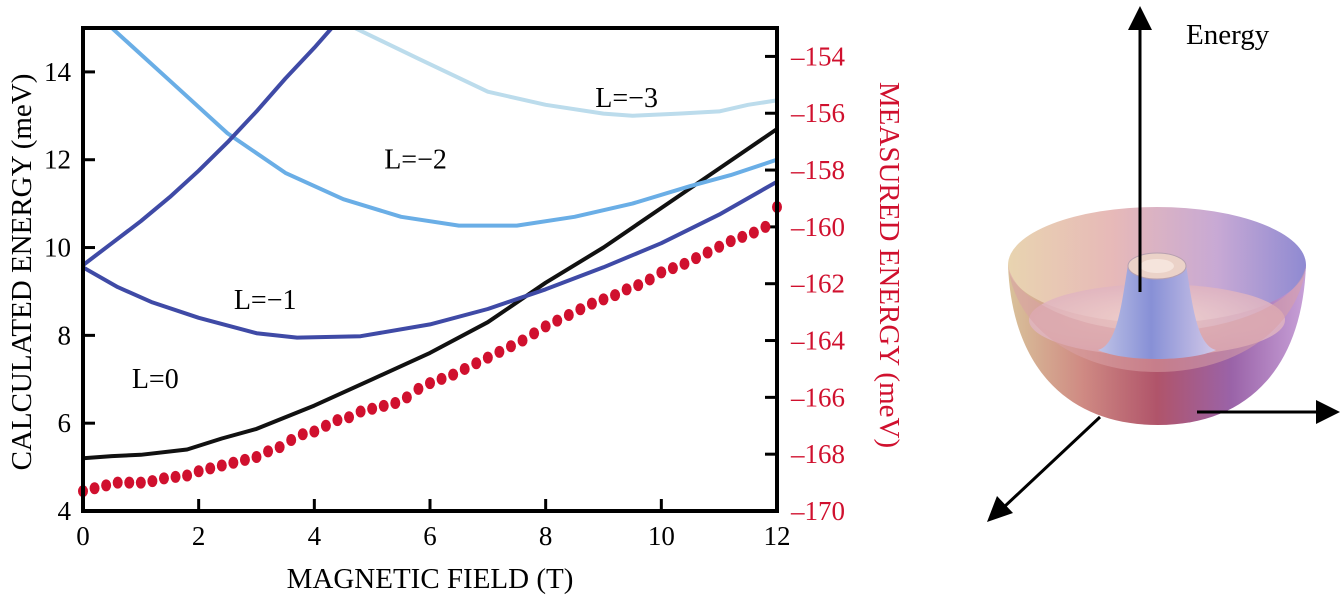 The width and height of the screenshot is (1344, 602). Describe the element at coordinates (265, 300) in the screenshot. I see `series-label: L=−1` at that location.